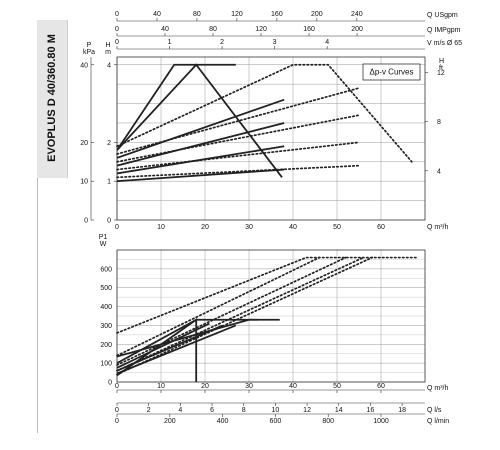 This screenshot has width=500, height=450. Describe the element at coordinates (293, 227) in the screenshot. I see `x-tick-label: 40` at that location.